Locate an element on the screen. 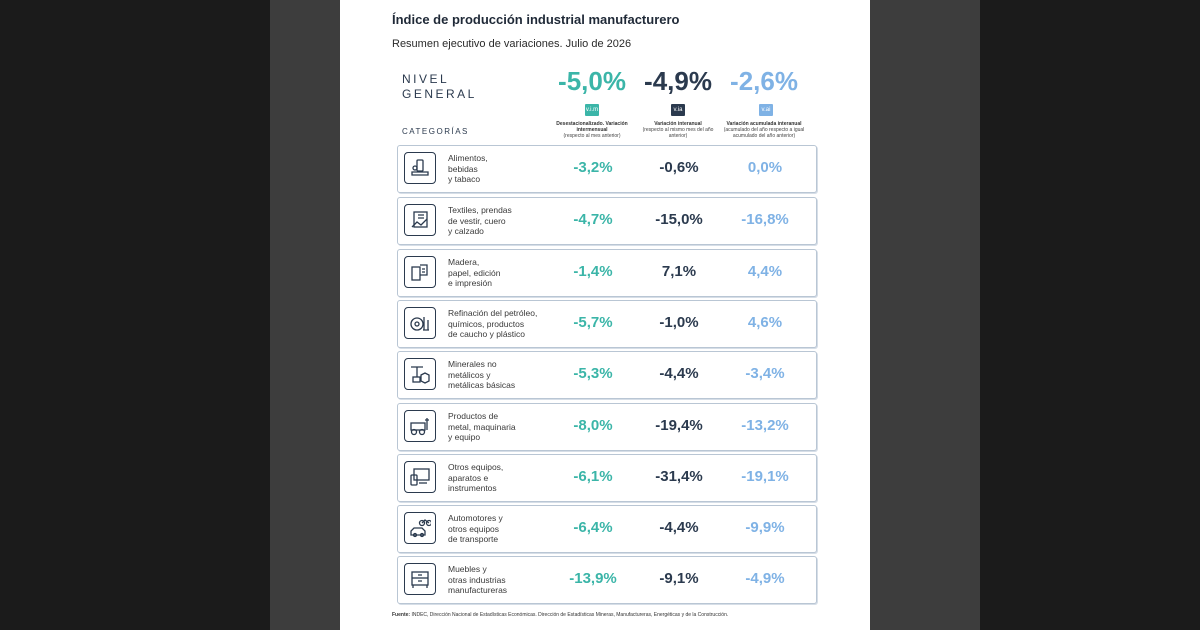  category-label-line1: Muebles y is located at coordinates (467, 569).